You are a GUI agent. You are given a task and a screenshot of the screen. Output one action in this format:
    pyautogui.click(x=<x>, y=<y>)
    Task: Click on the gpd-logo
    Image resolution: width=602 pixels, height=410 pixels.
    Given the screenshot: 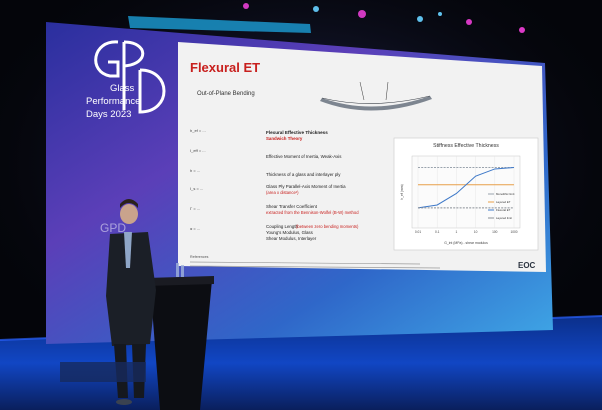 What is the action you would take?
    pyautogui.click(x=130, y=77)
    